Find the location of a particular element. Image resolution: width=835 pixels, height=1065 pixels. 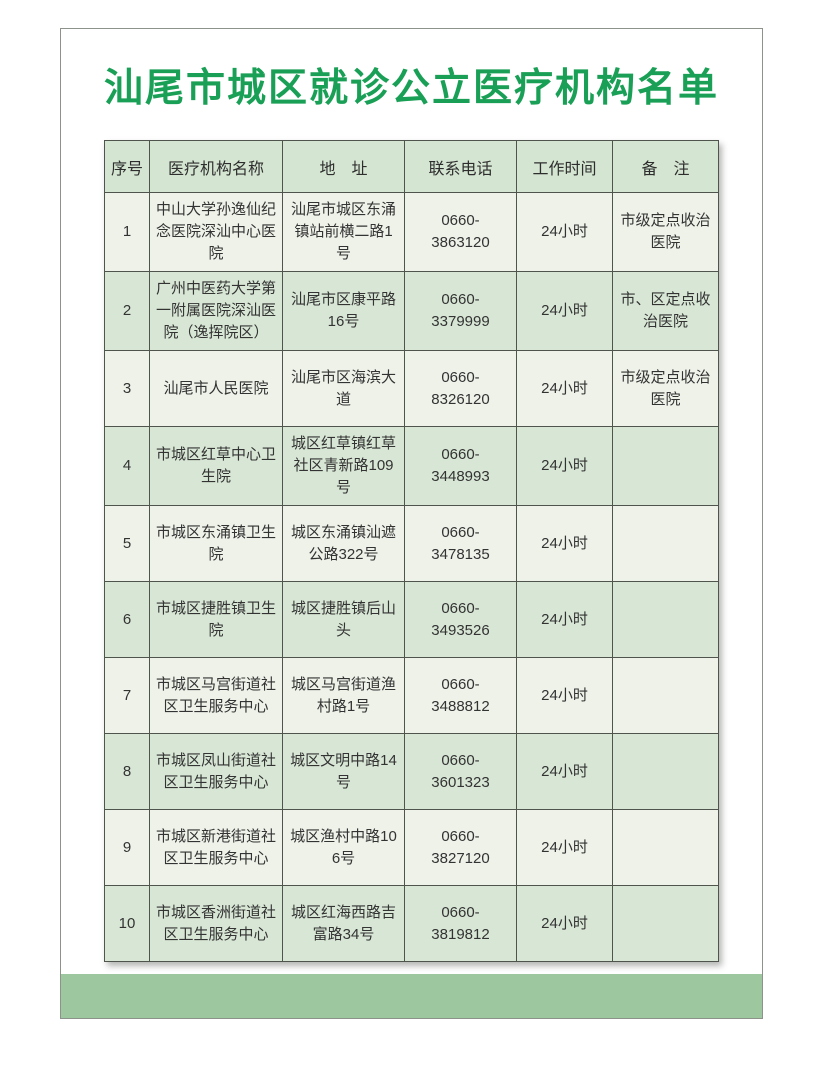

institution-phone: 0660- 3827120 is located at coordinates (460, 847).